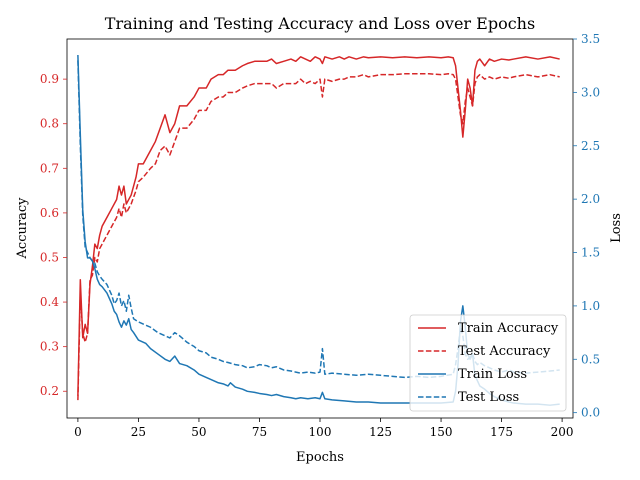  Describe the element at coordinates (49, 213) in the screenshot. I see `left-y-tick-label: 0.6` at that location.